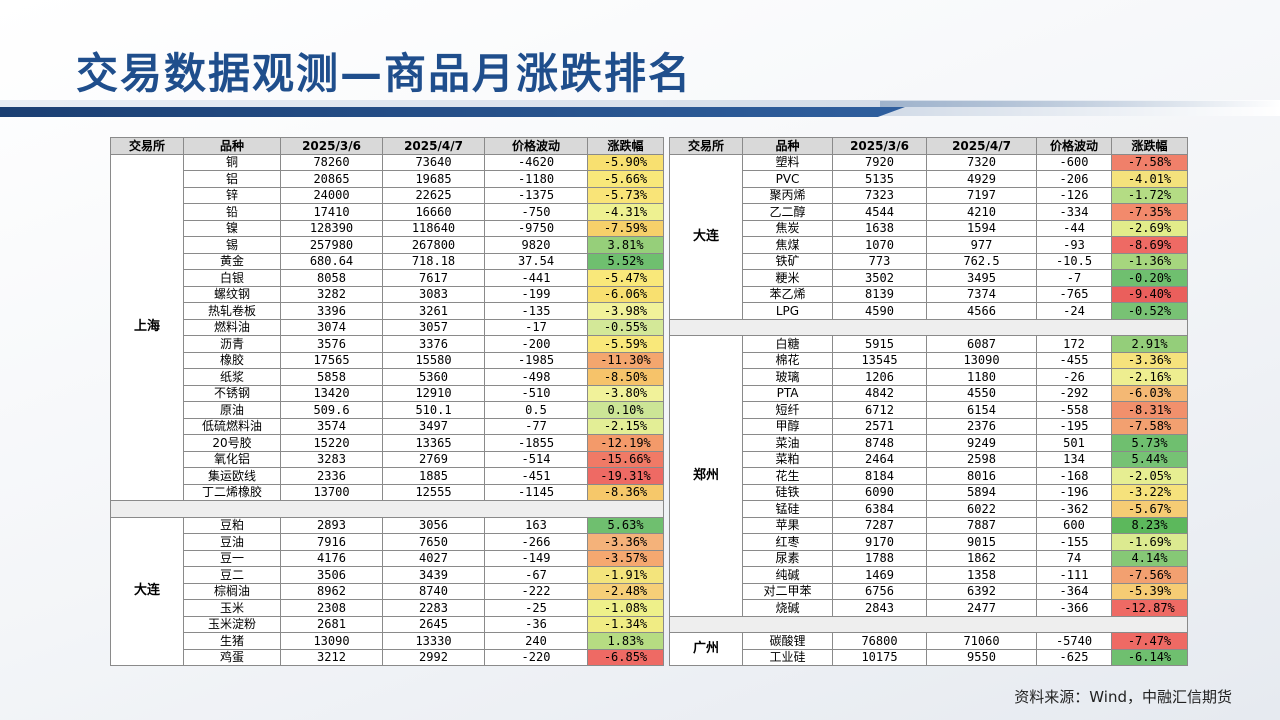  I want to click on header-banner-dark, so click(452, 112).